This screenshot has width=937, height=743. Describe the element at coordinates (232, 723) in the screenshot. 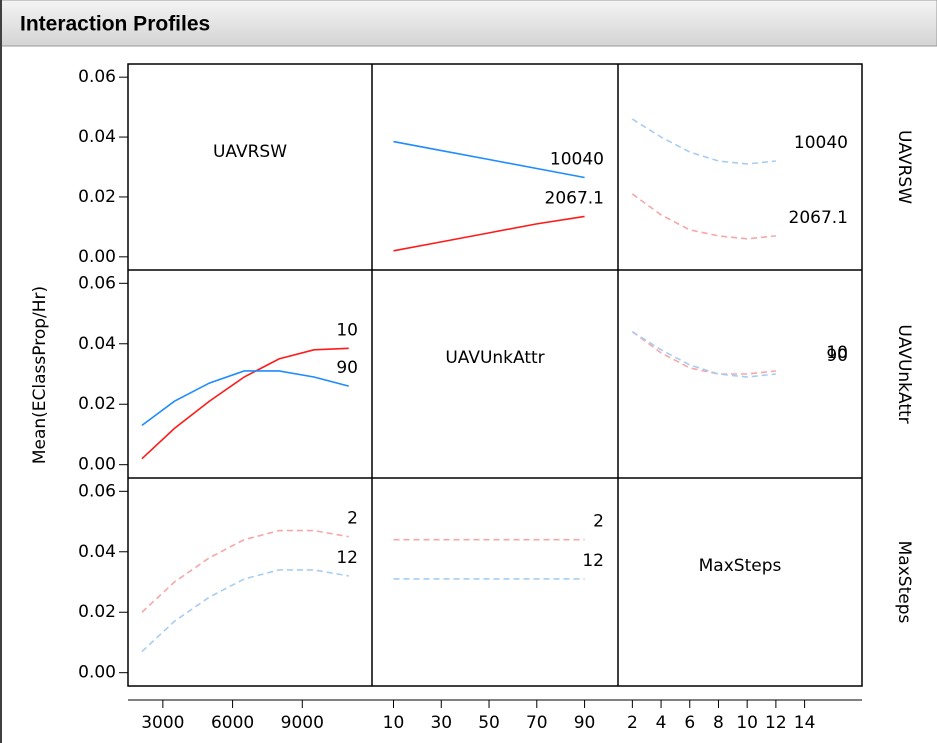

I see `x-tick-label: 6000` at that location.